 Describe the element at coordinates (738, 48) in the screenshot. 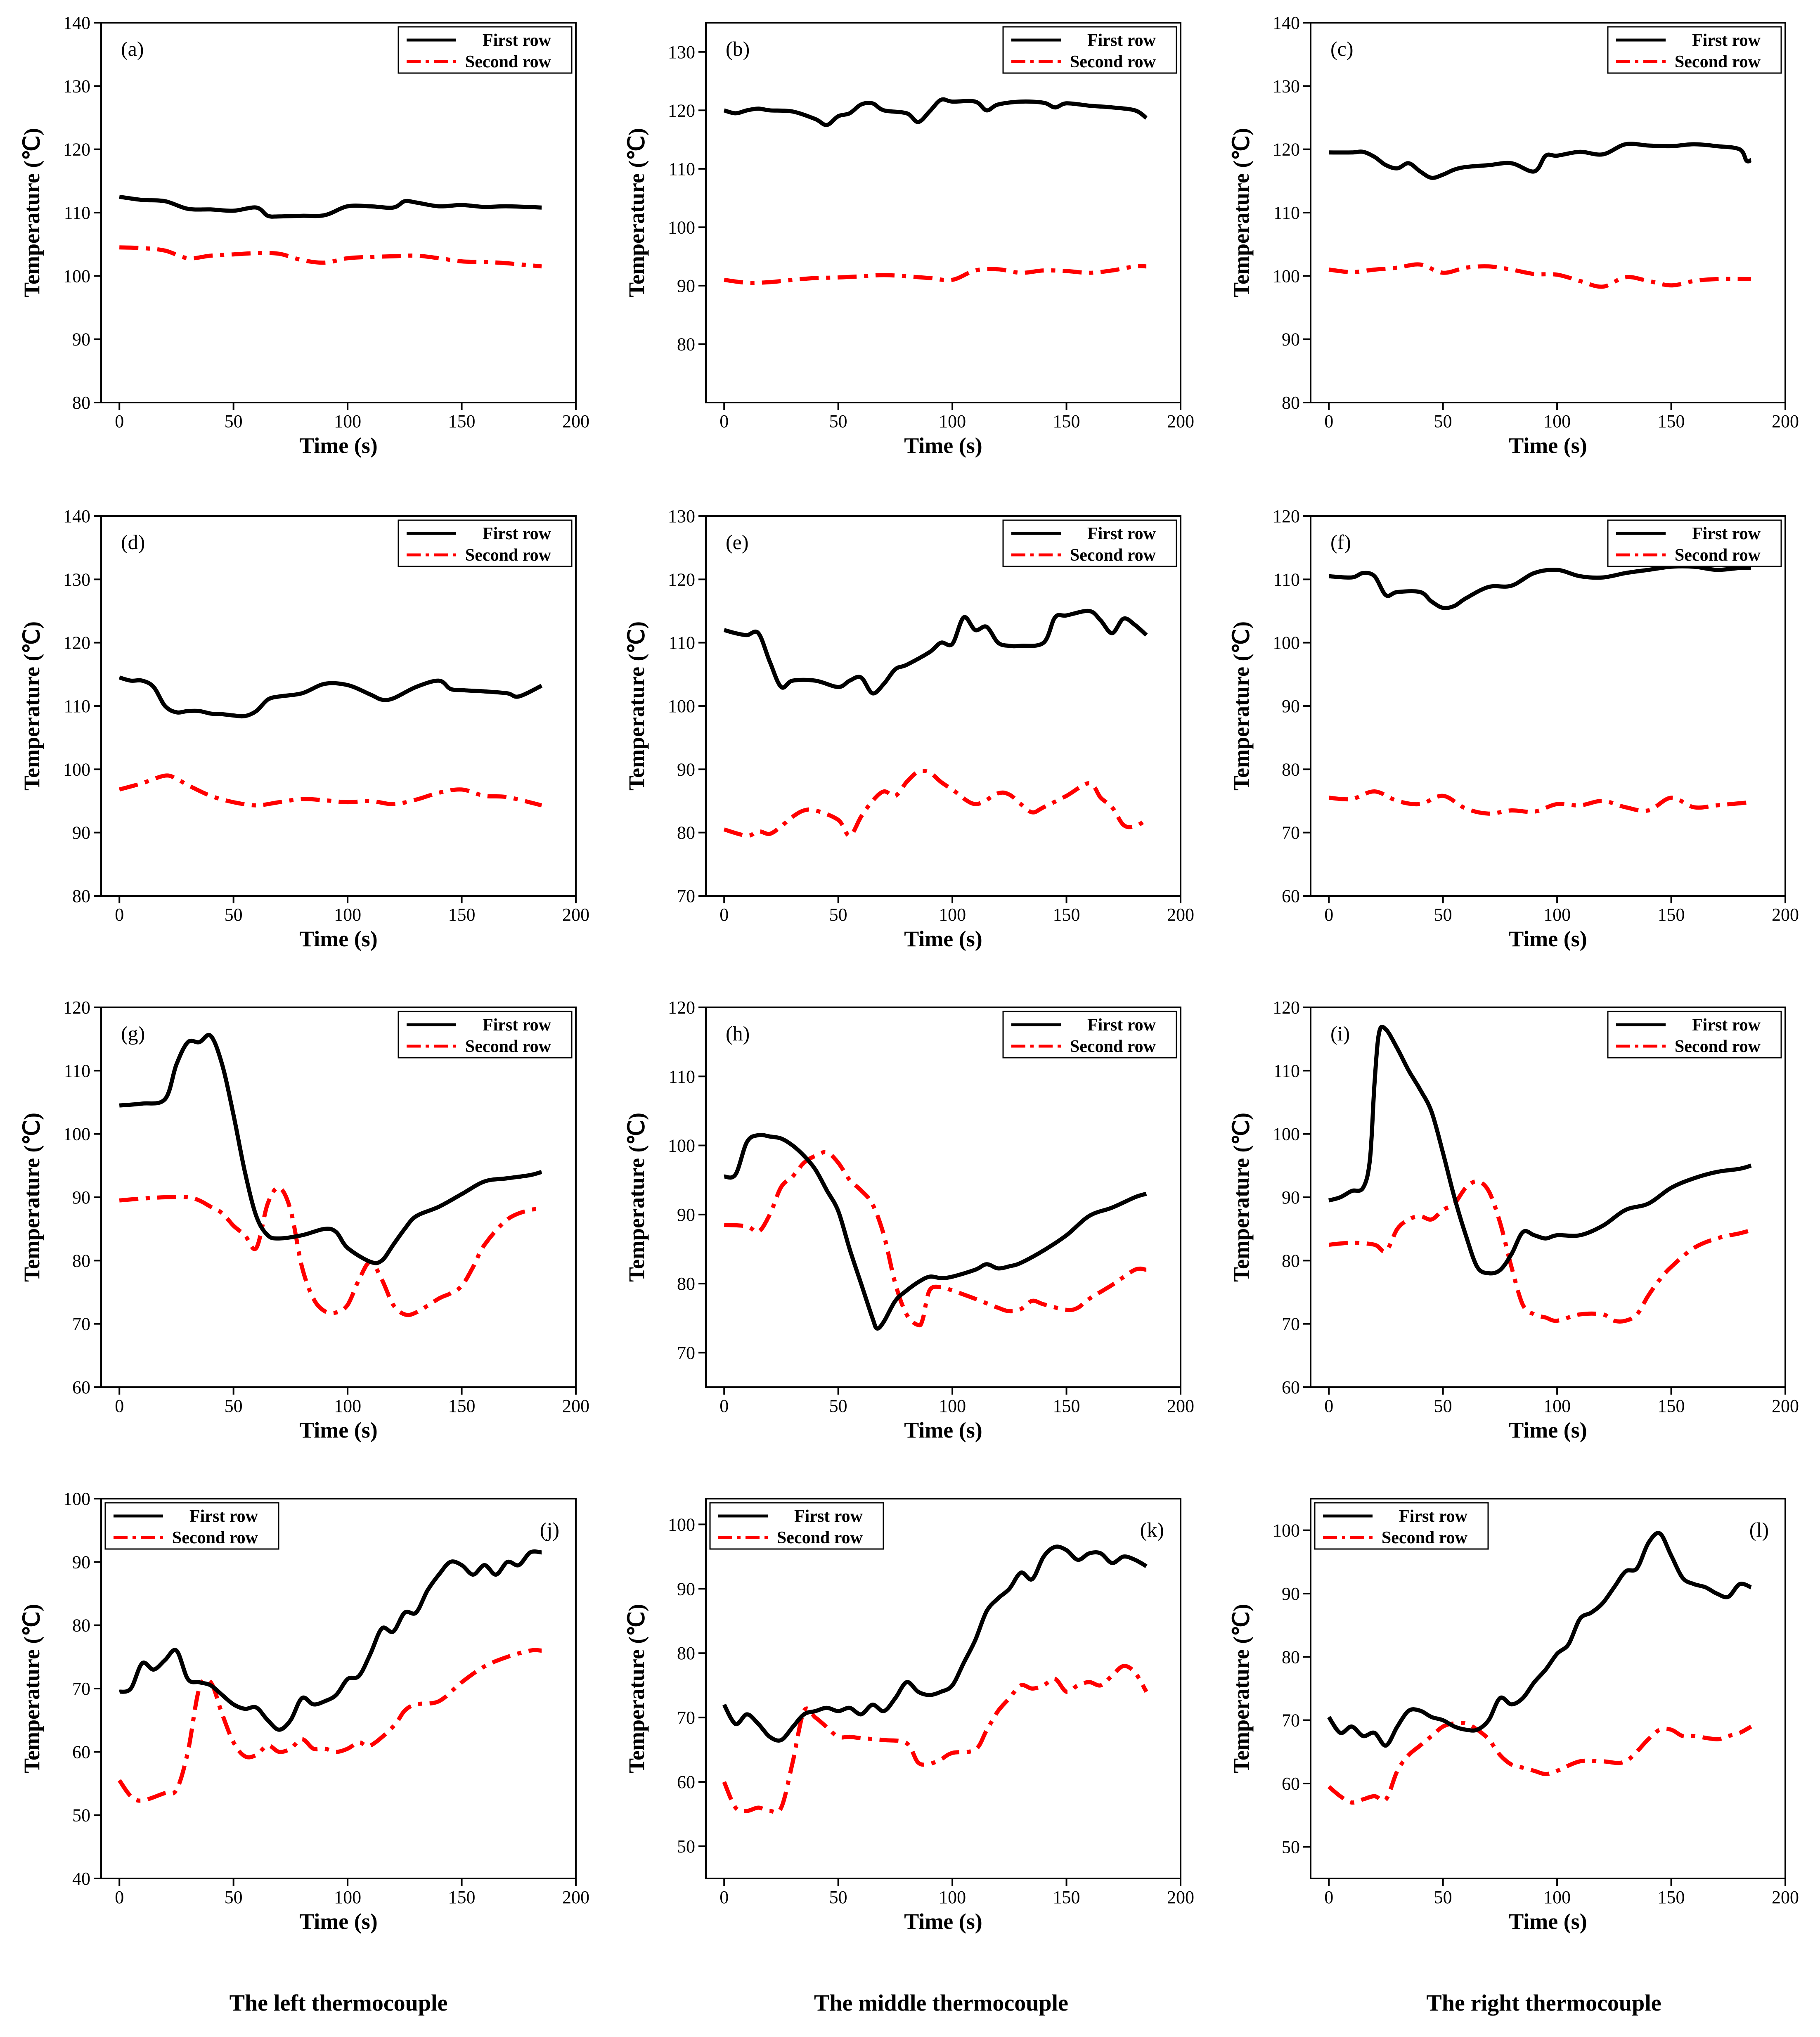

I see `panel-label: (b)` at that location.